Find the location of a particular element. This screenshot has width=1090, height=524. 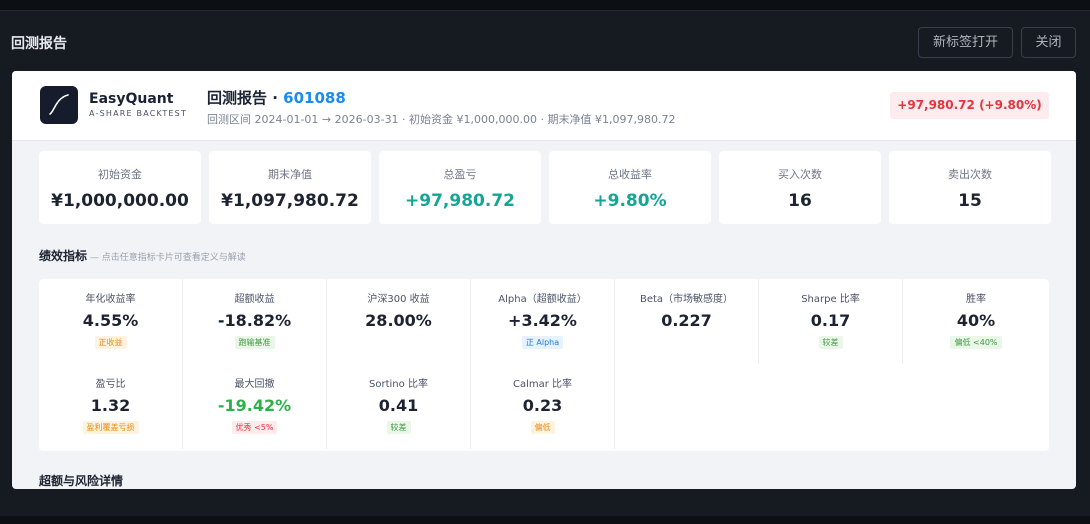

metric-tag: 优秀 <5% is located at coordinates (254, 427).